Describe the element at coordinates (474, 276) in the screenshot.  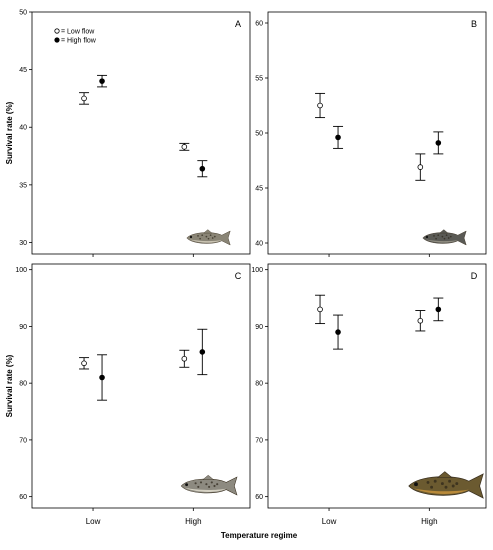
I see `panel-label: D` at that location.